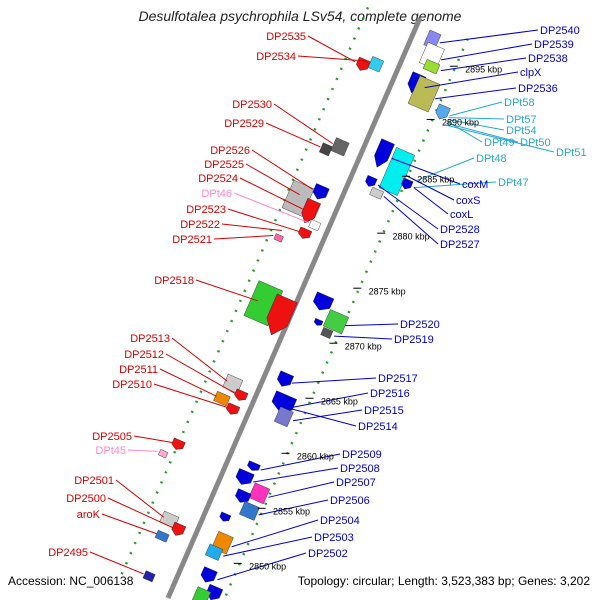 The width and height of the screenshot is (600, 600). Describe the element at coordinates (150, 339) in the screenshot. I see `gene-label-left: DP2513` at that location.